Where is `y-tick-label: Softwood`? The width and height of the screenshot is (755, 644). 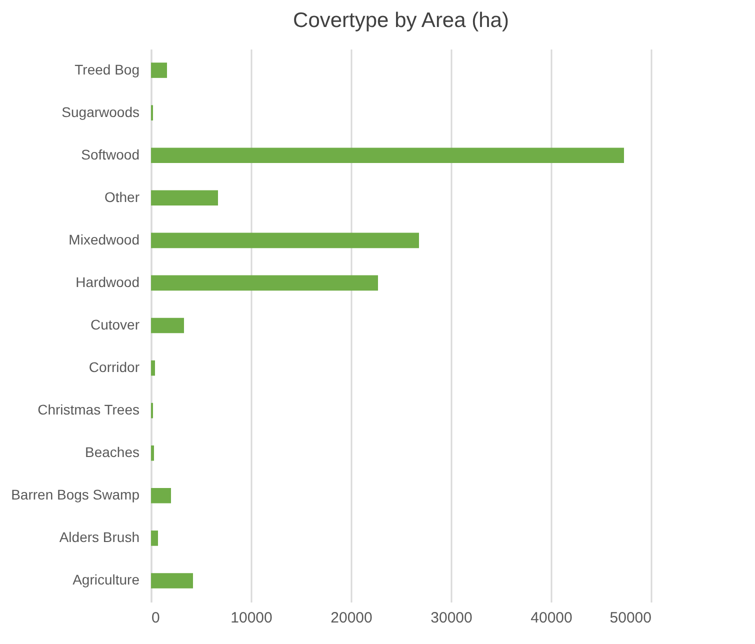
y-tick-label: Softwood is located at coordinates (110, 154).